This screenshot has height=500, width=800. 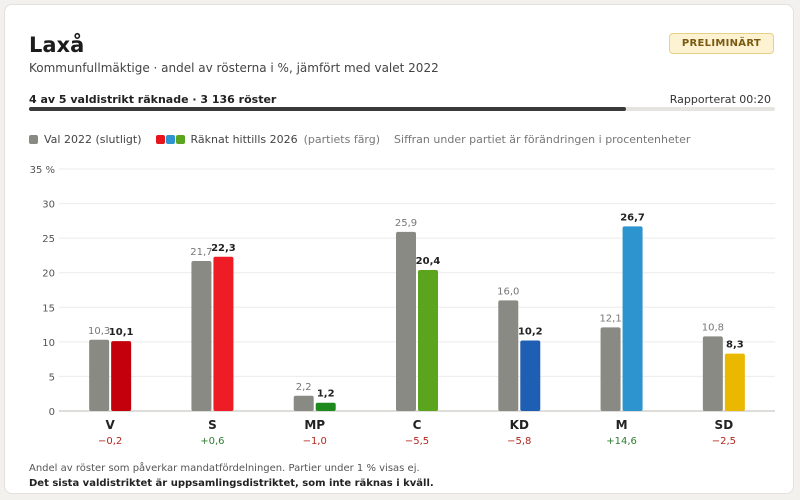 I want to click on data-label-2026: 22,3, so click(x=223, y=248).